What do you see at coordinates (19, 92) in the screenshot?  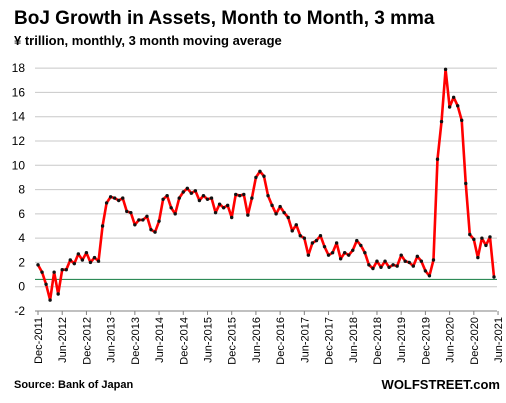 I see `y-tick-label: 16` at bounding box center [19, 92].